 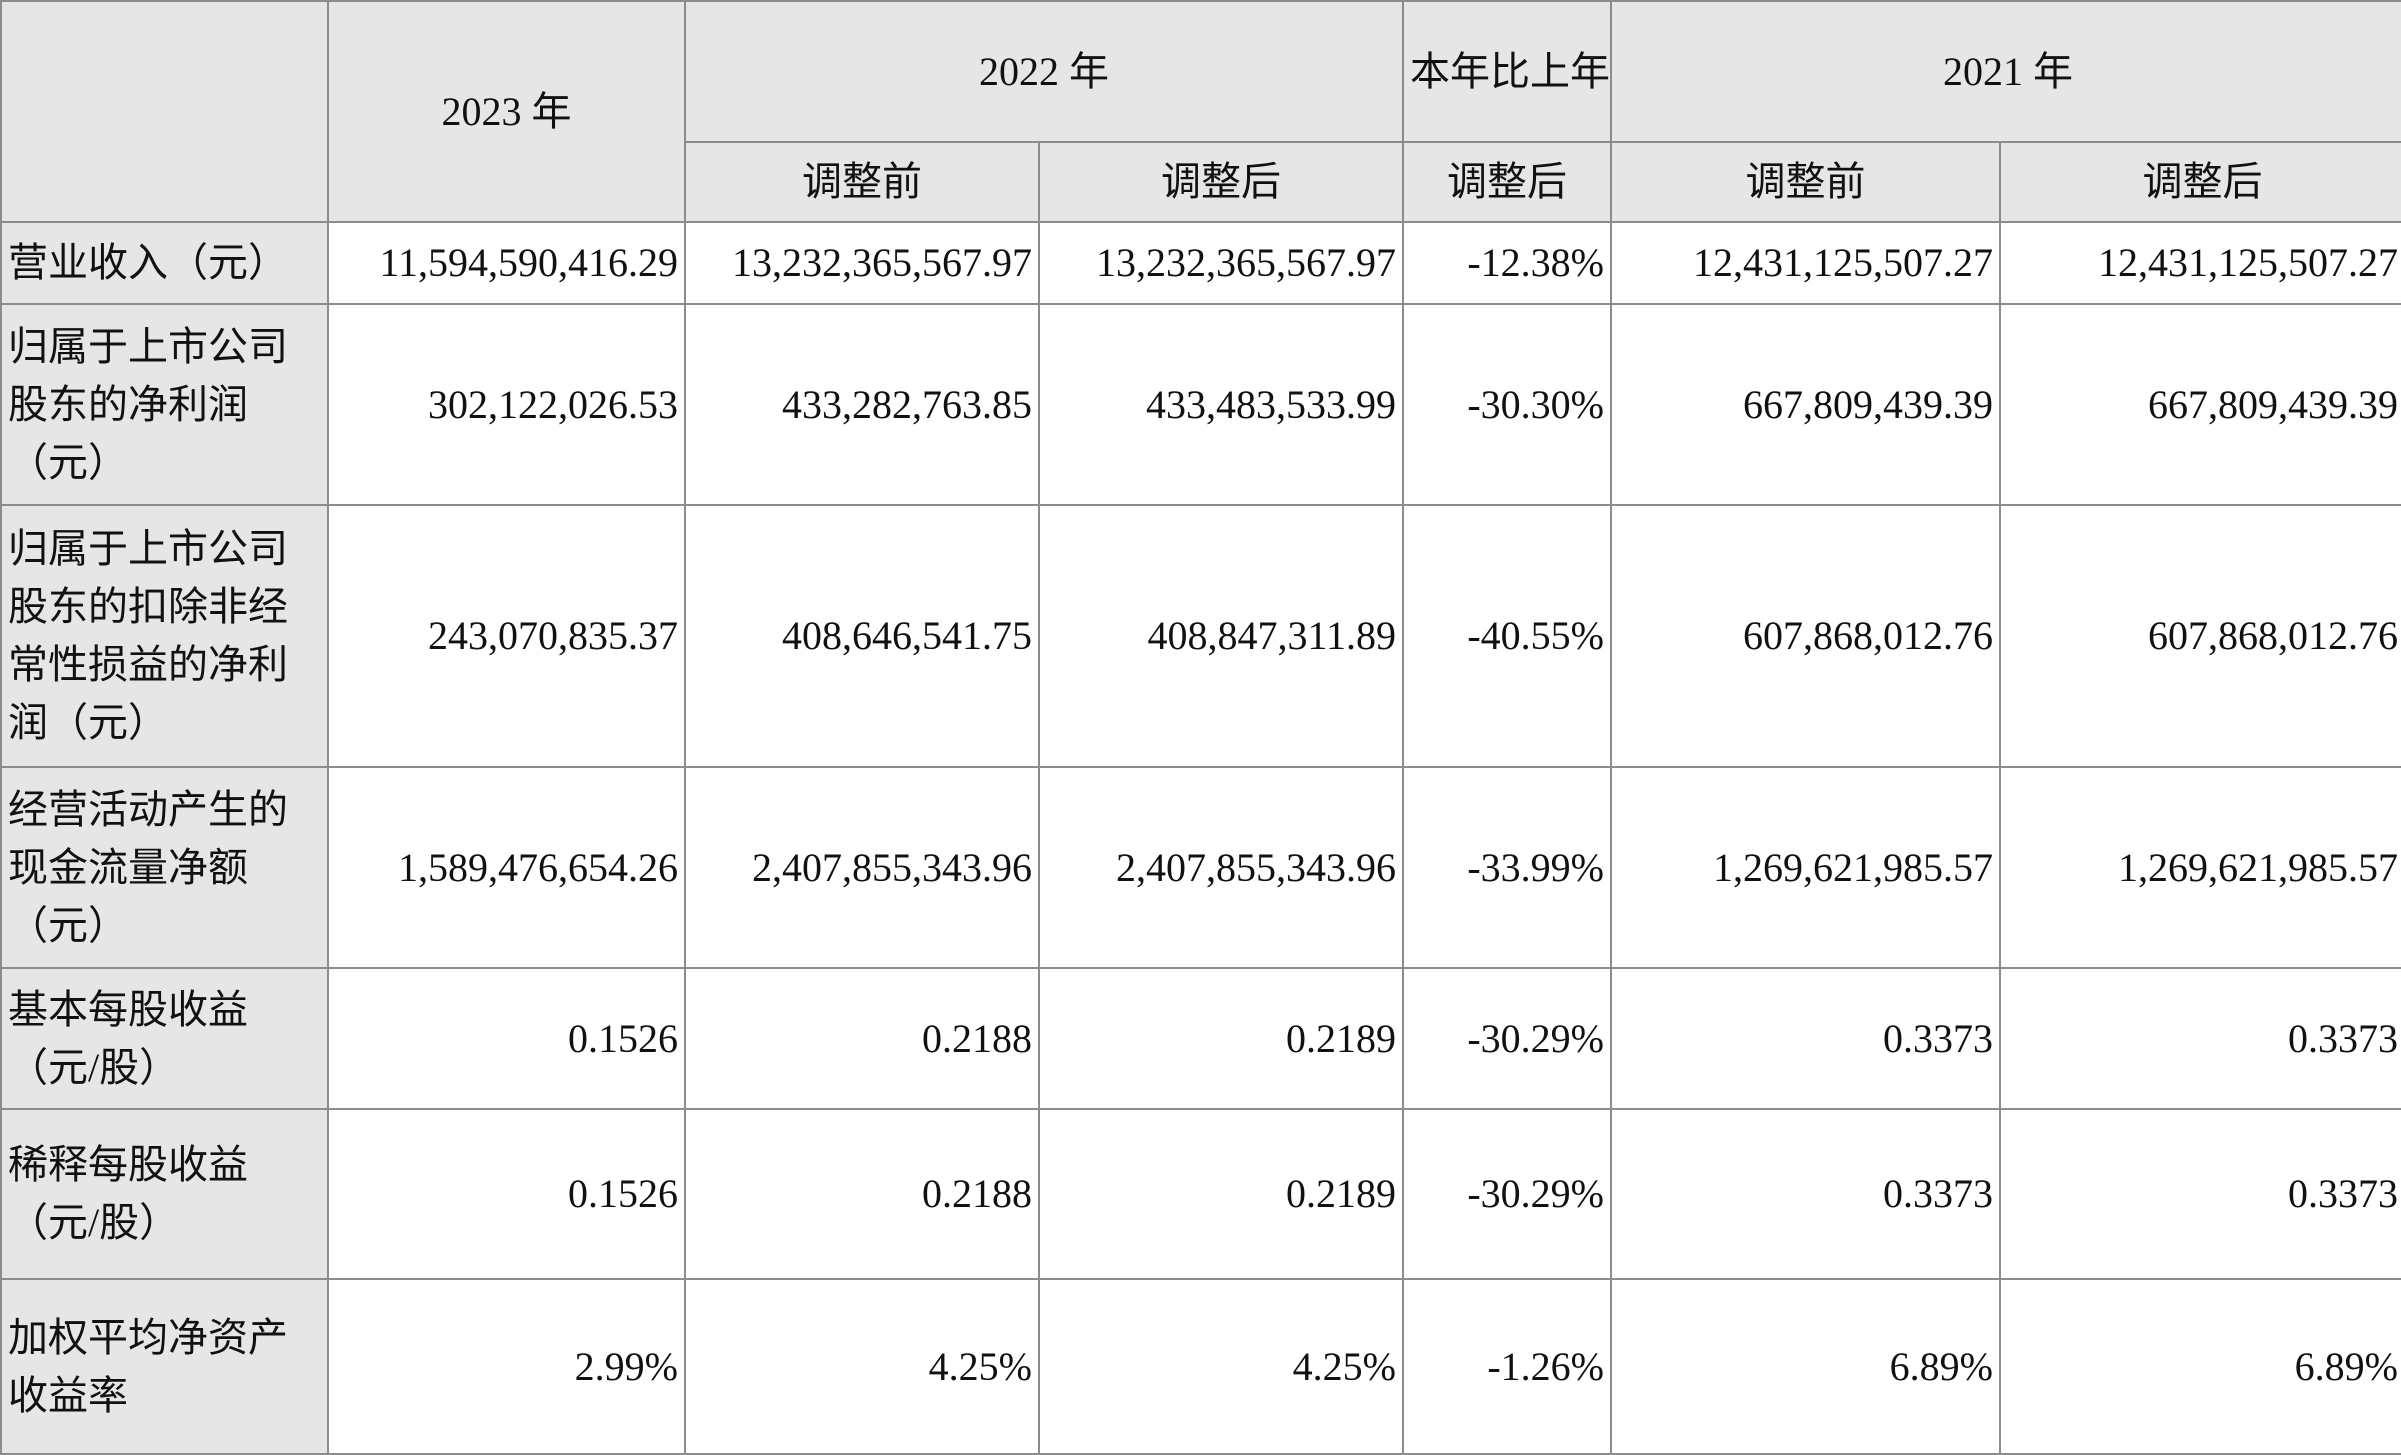 What do you see at coordinates (164, 636) in the screenshot?
I see `row-label: 归属于上市公司股东的扣除非经常性损益的净利润（元）` at bounding box center [164, 636].